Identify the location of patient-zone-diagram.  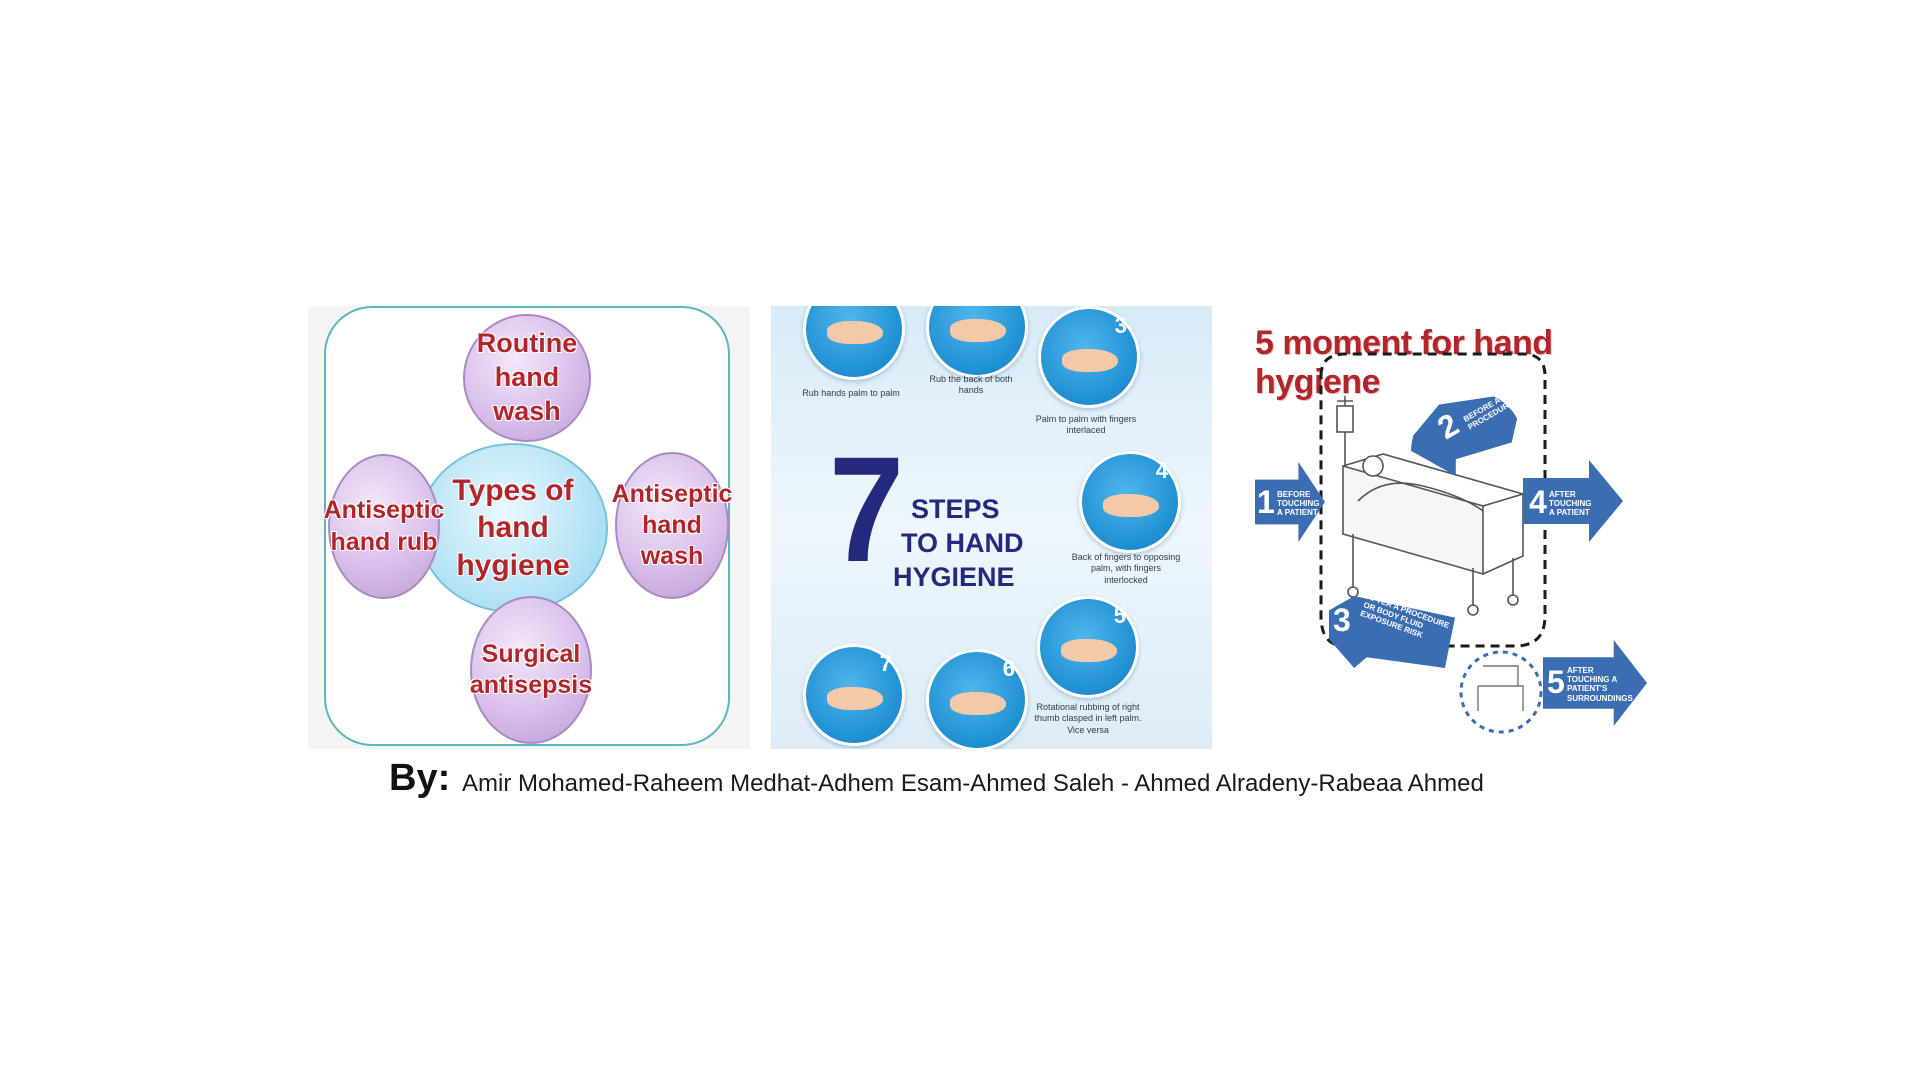
(1433, 543).